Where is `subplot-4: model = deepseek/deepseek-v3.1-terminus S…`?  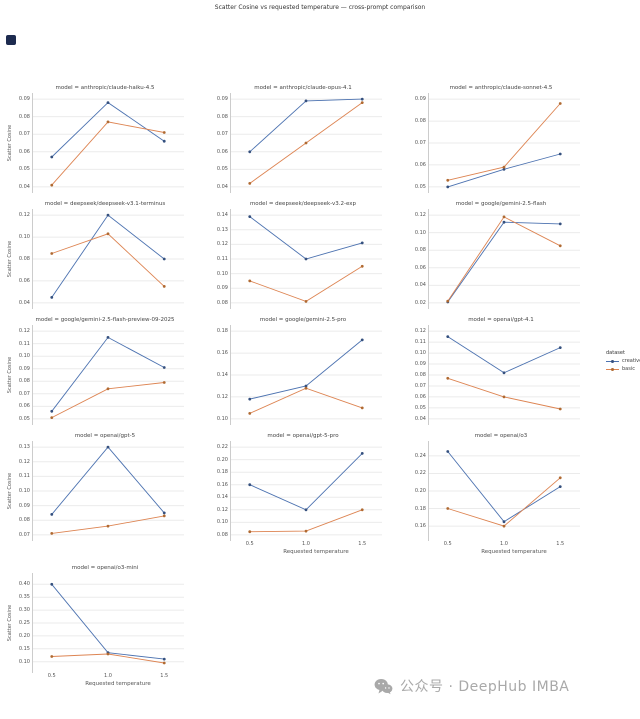
subplot-4: model = deepseek/deepseek-v3.1-terminus S… is located at coordinates (105, 254).